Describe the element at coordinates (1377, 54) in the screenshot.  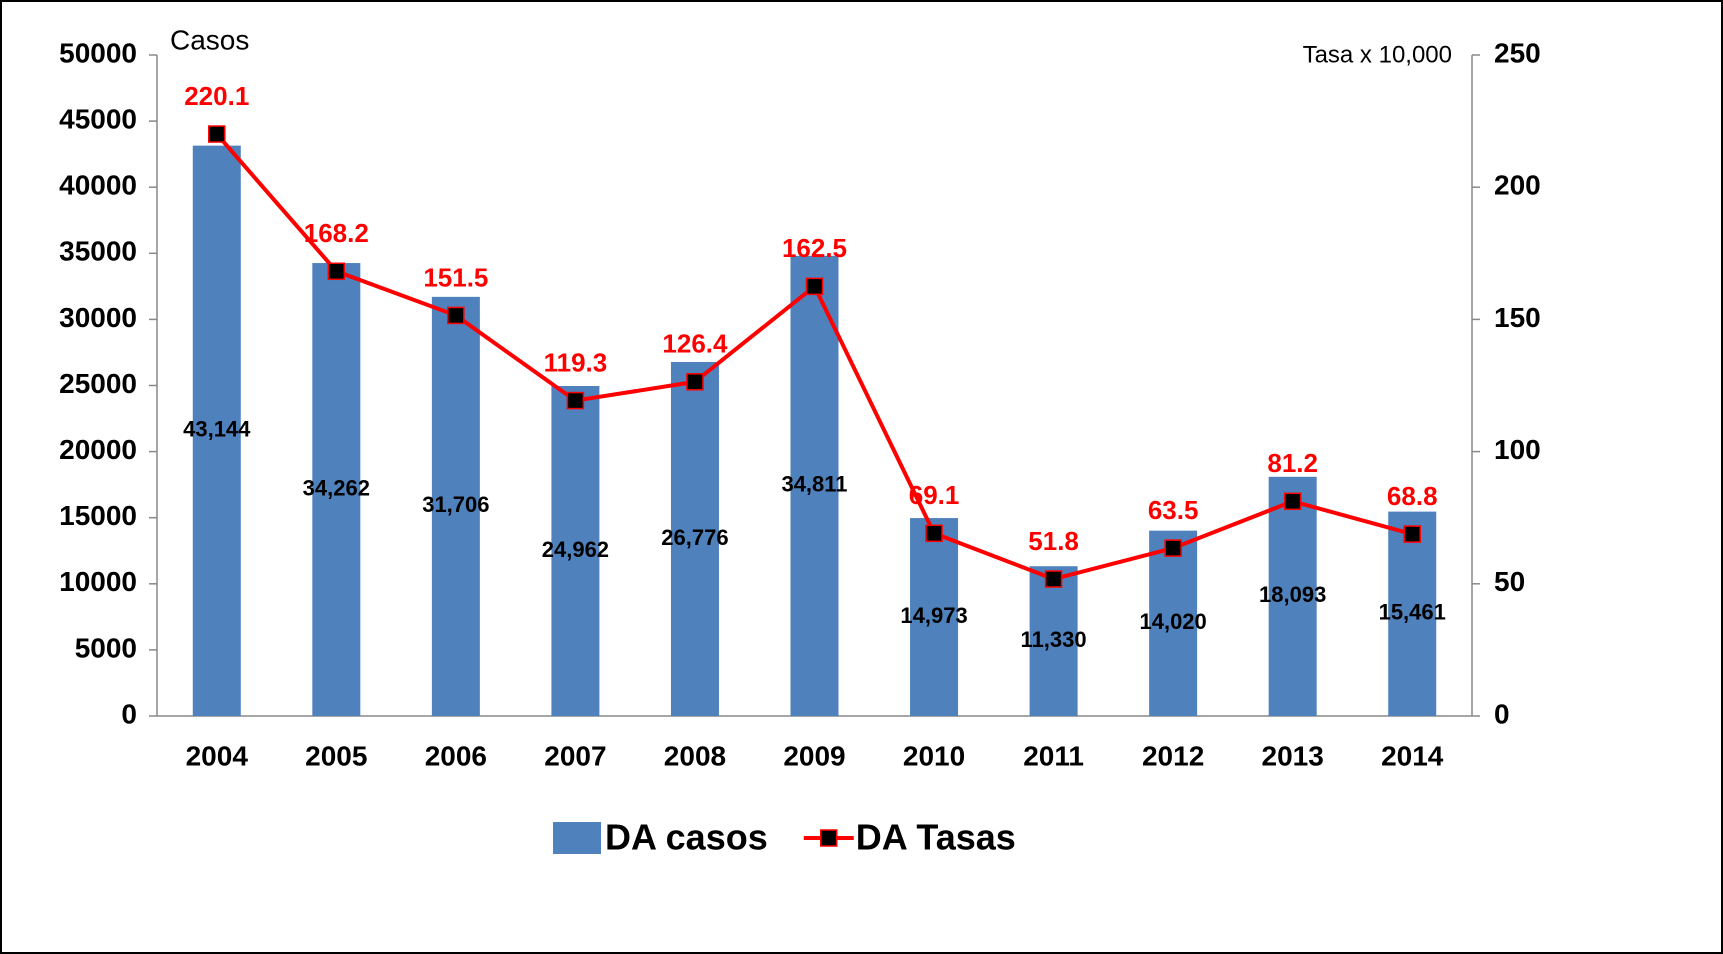
I see `y2-axis-label: Tasa x 10,000` at that location.